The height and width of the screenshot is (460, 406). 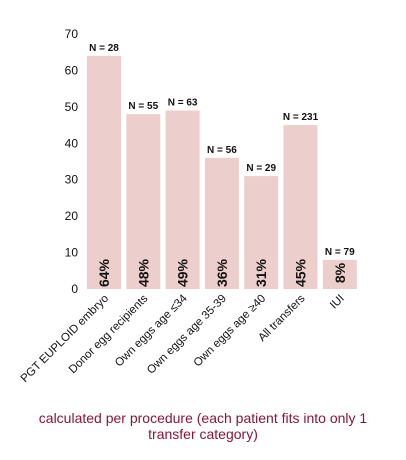 I want to click on x-tick-label: Donor egg recipients, so click(x=109, y=334).